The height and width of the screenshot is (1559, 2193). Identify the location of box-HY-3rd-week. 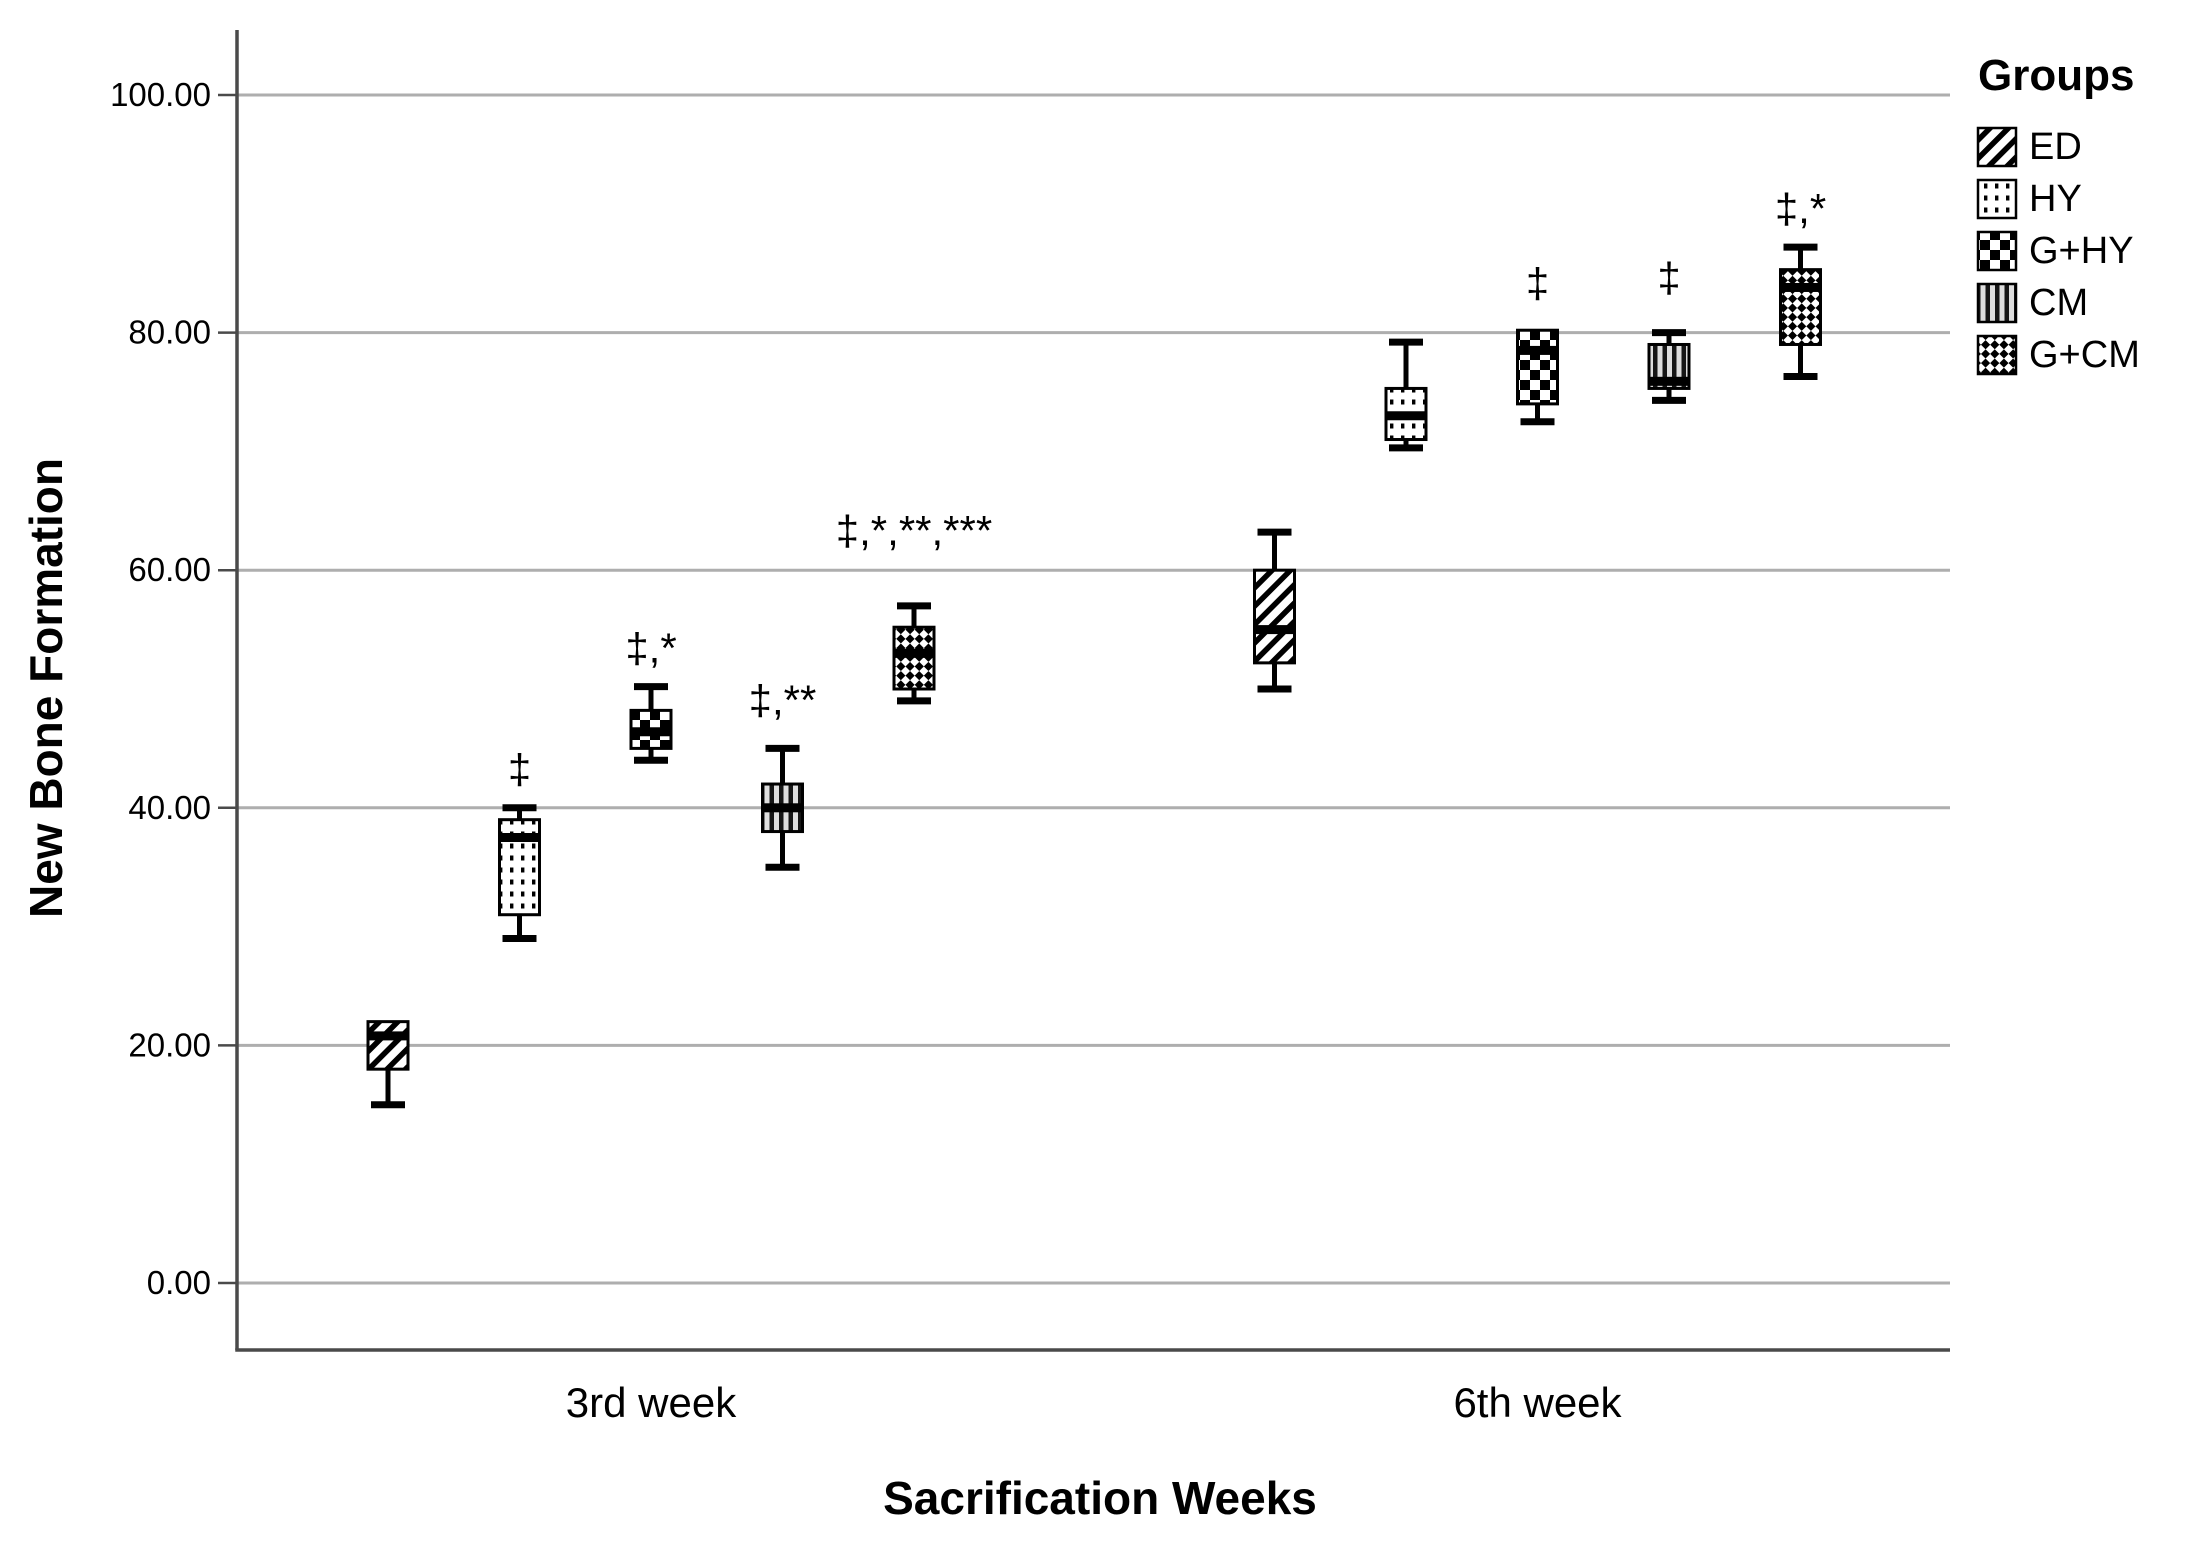
(519, 873).